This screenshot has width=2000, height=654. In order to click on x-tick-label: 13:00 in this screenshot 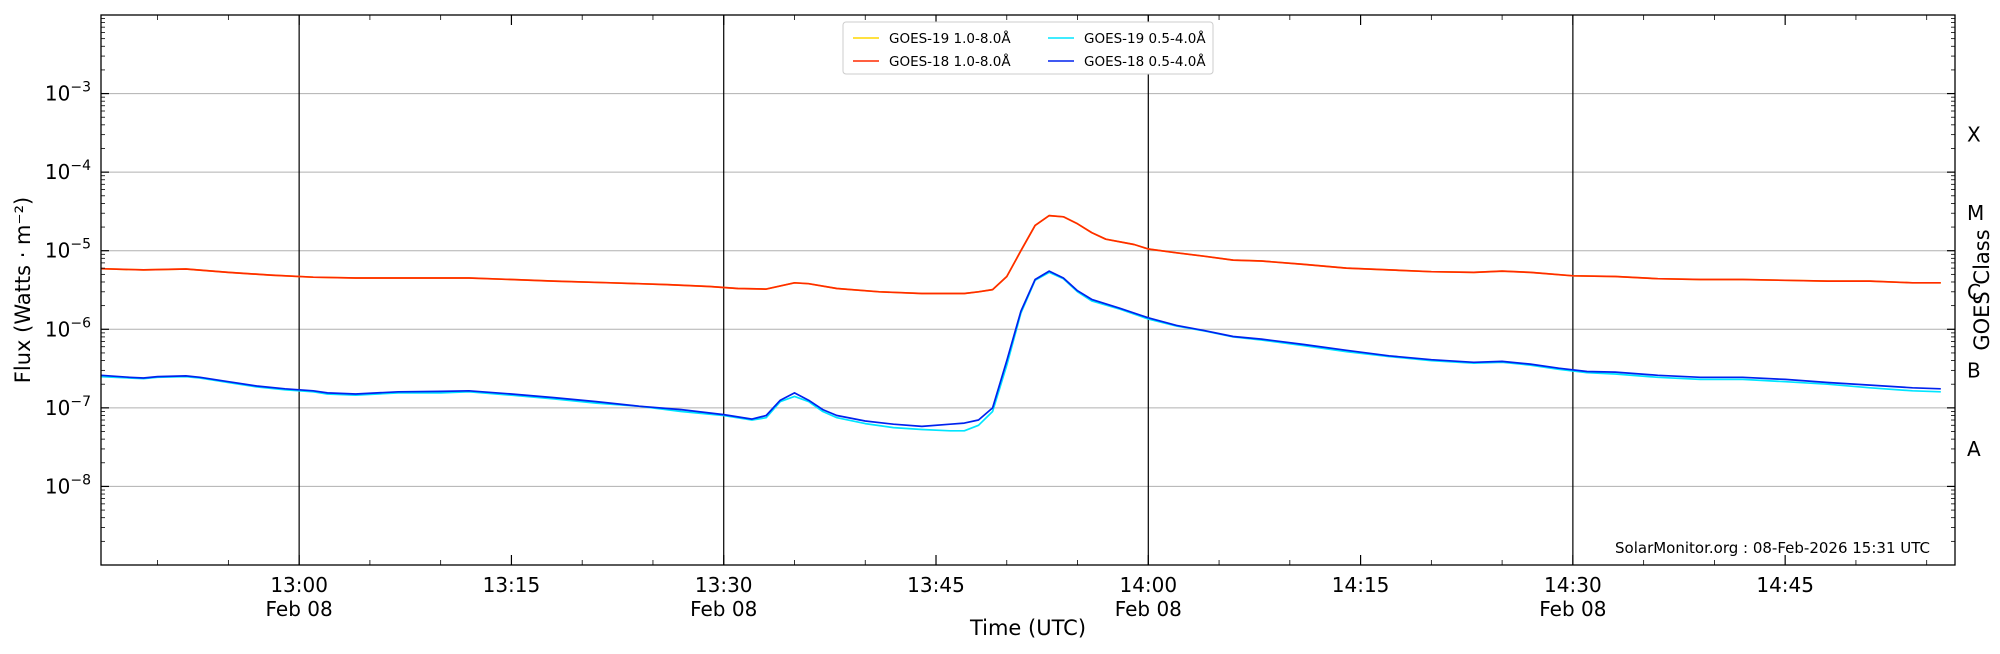, I will do `click(299, 585)`.